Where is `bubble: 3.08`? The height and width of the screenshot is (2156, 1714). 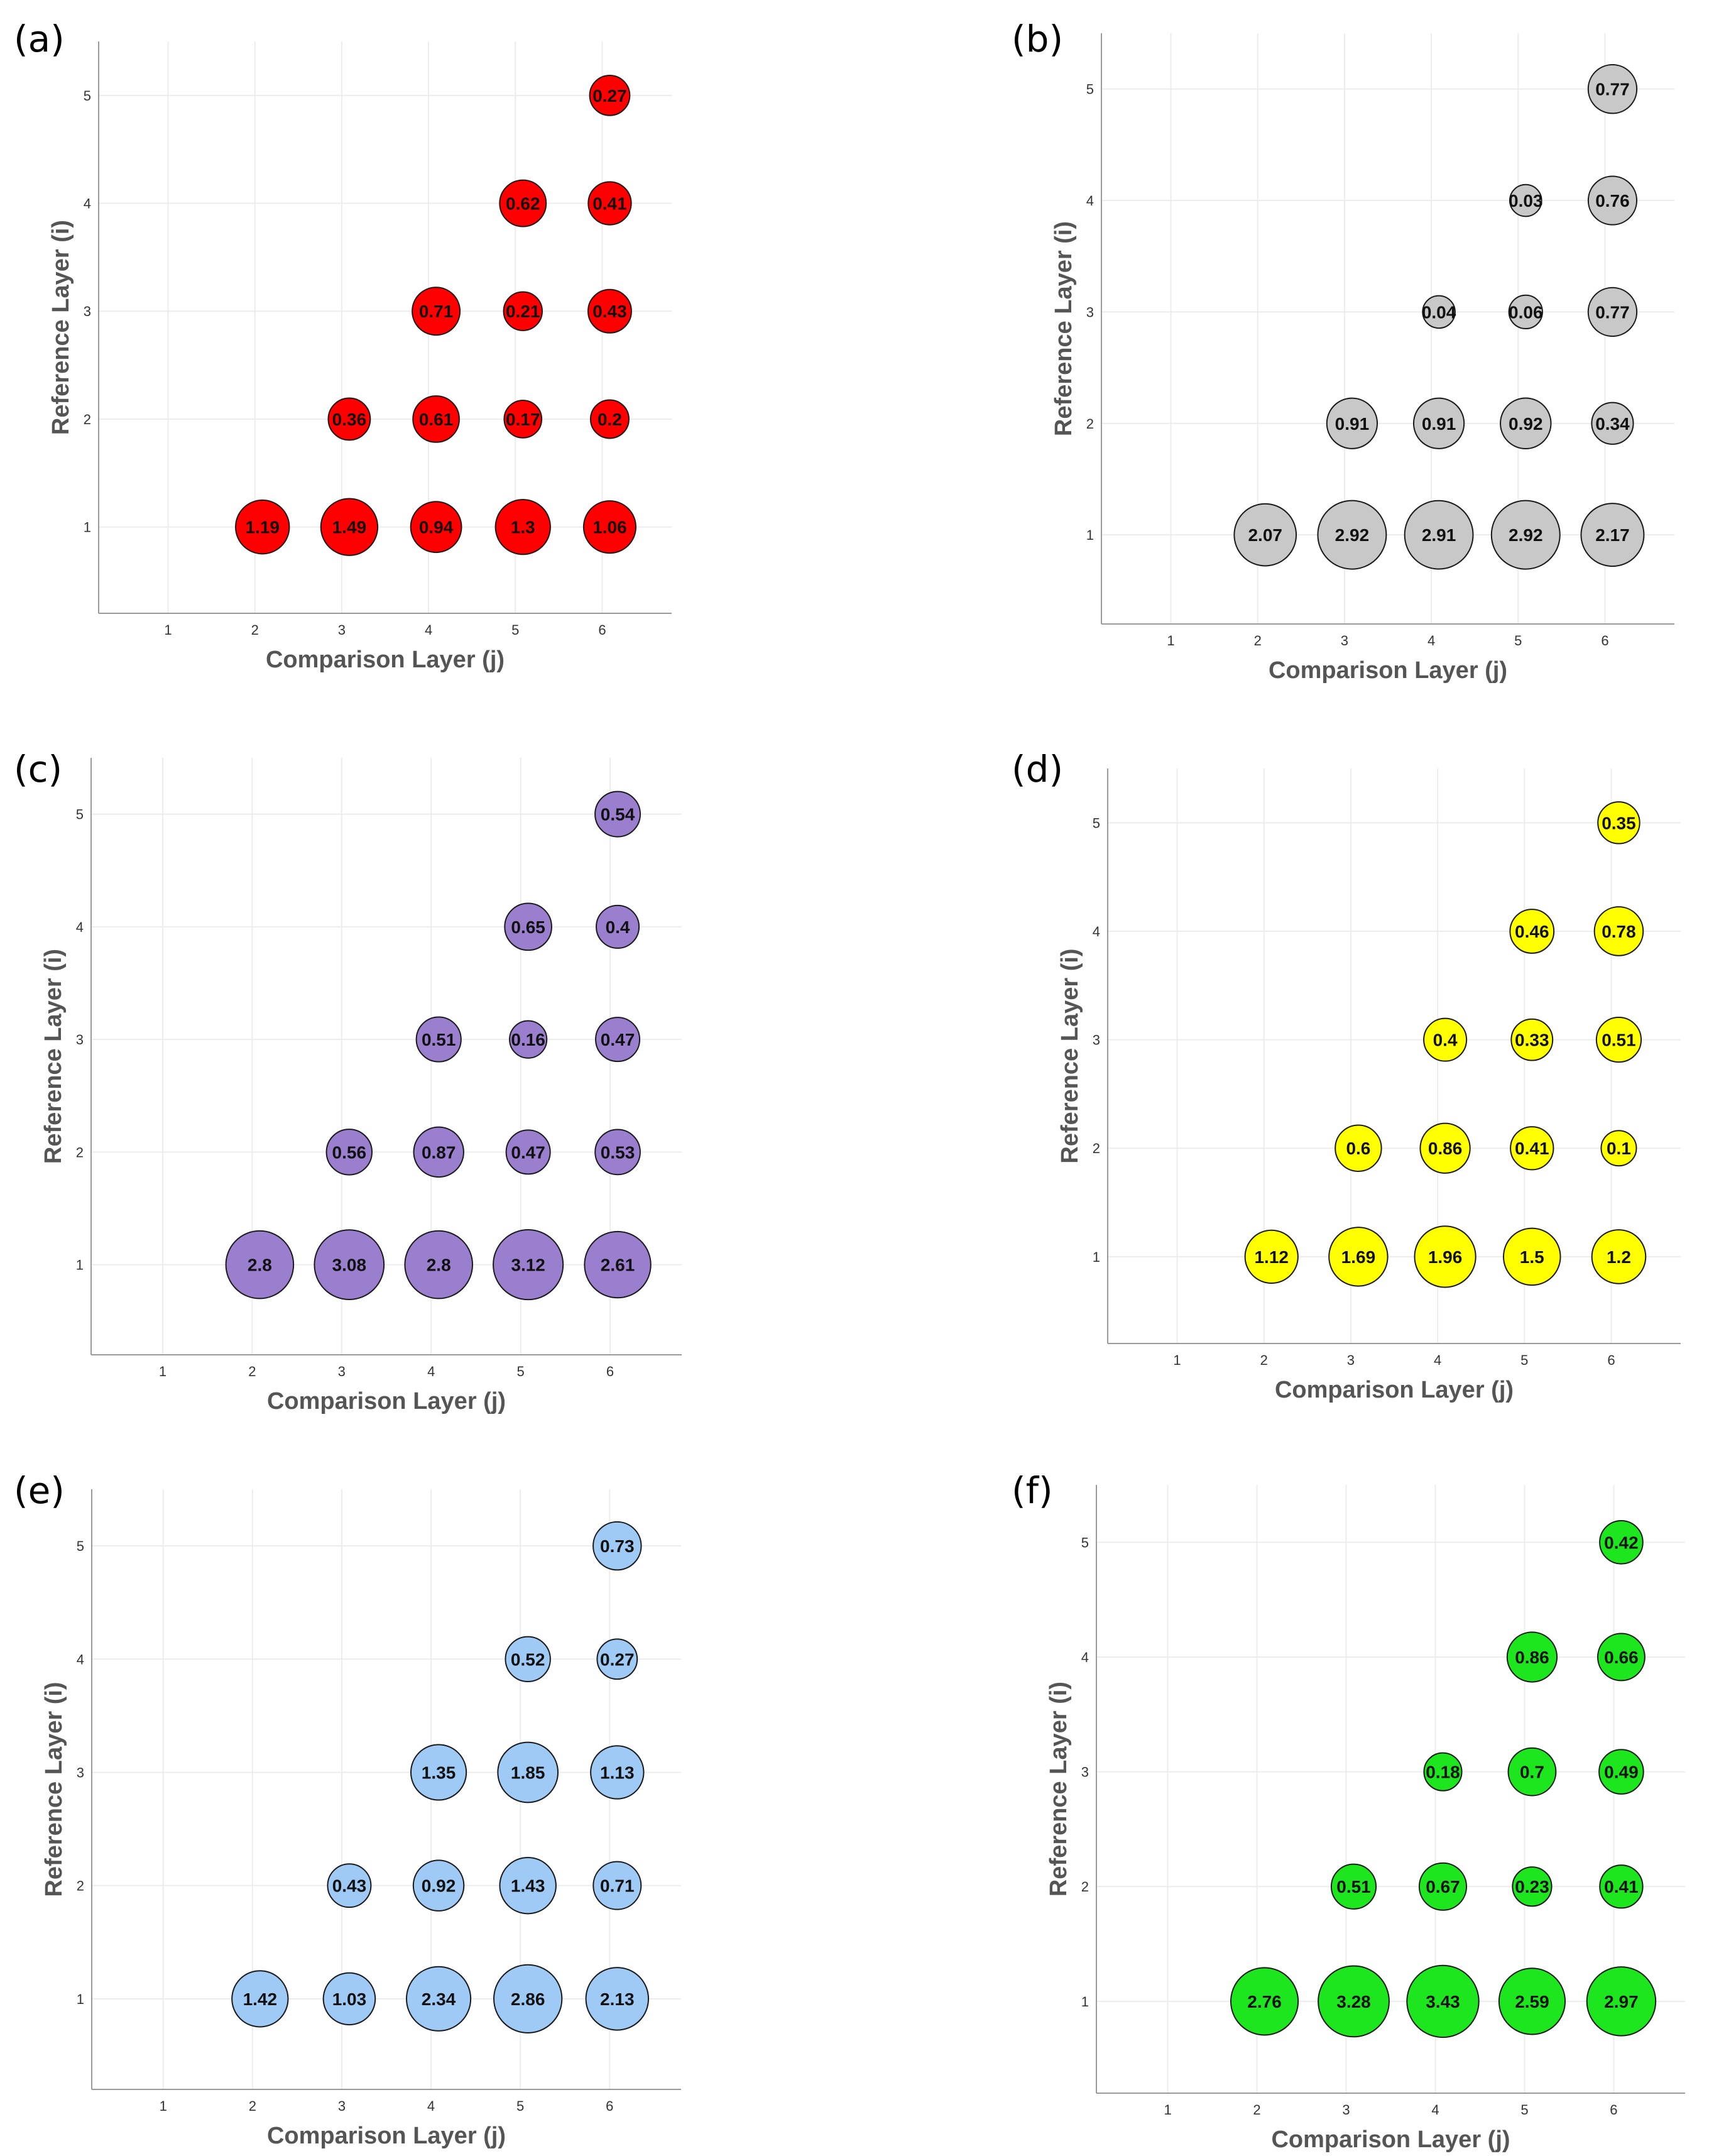
bubble: 3.08 is located at coordinates (349, 1264).